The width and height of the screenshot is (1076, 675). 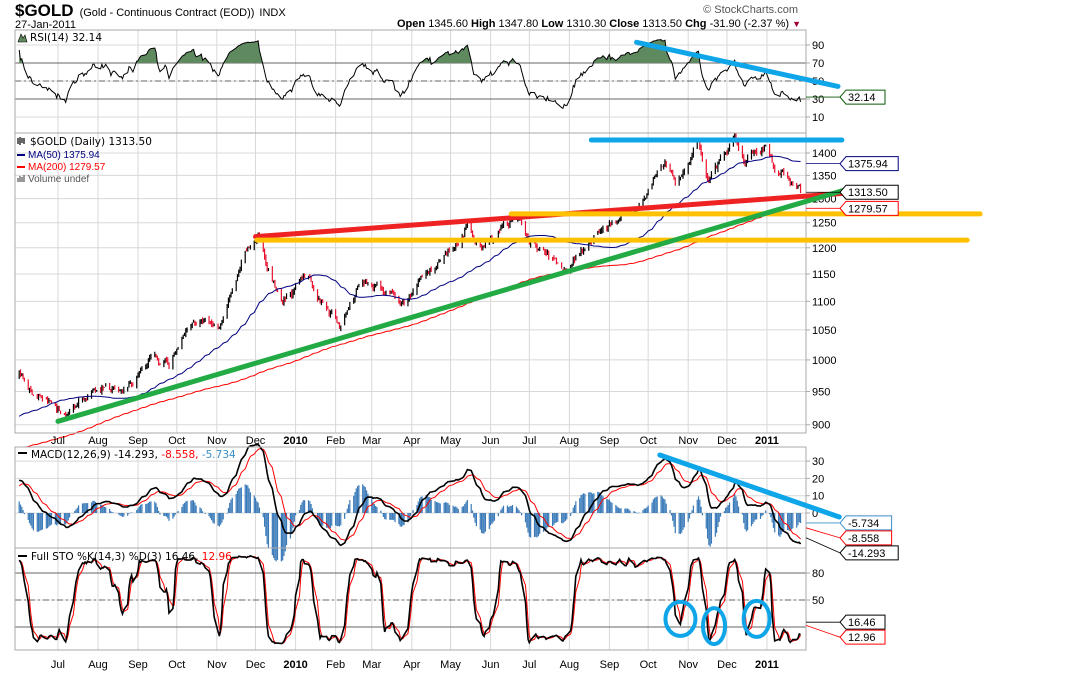 What do you see at coordinates (219, 455) in the screenshot?
I see `macd-hist-legend: -5.734` at bounding box center [219, 455].